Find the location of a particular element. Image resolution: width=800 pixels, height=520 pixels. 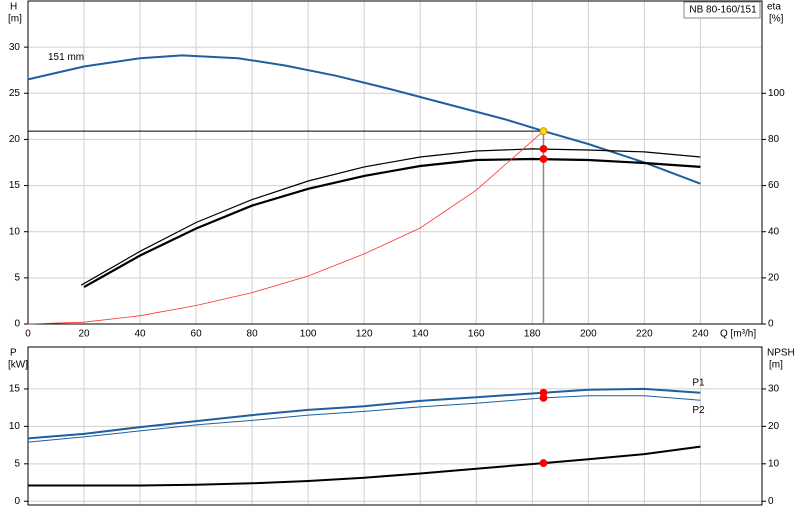

series-label: P1 is located at coordinates (698, 382).